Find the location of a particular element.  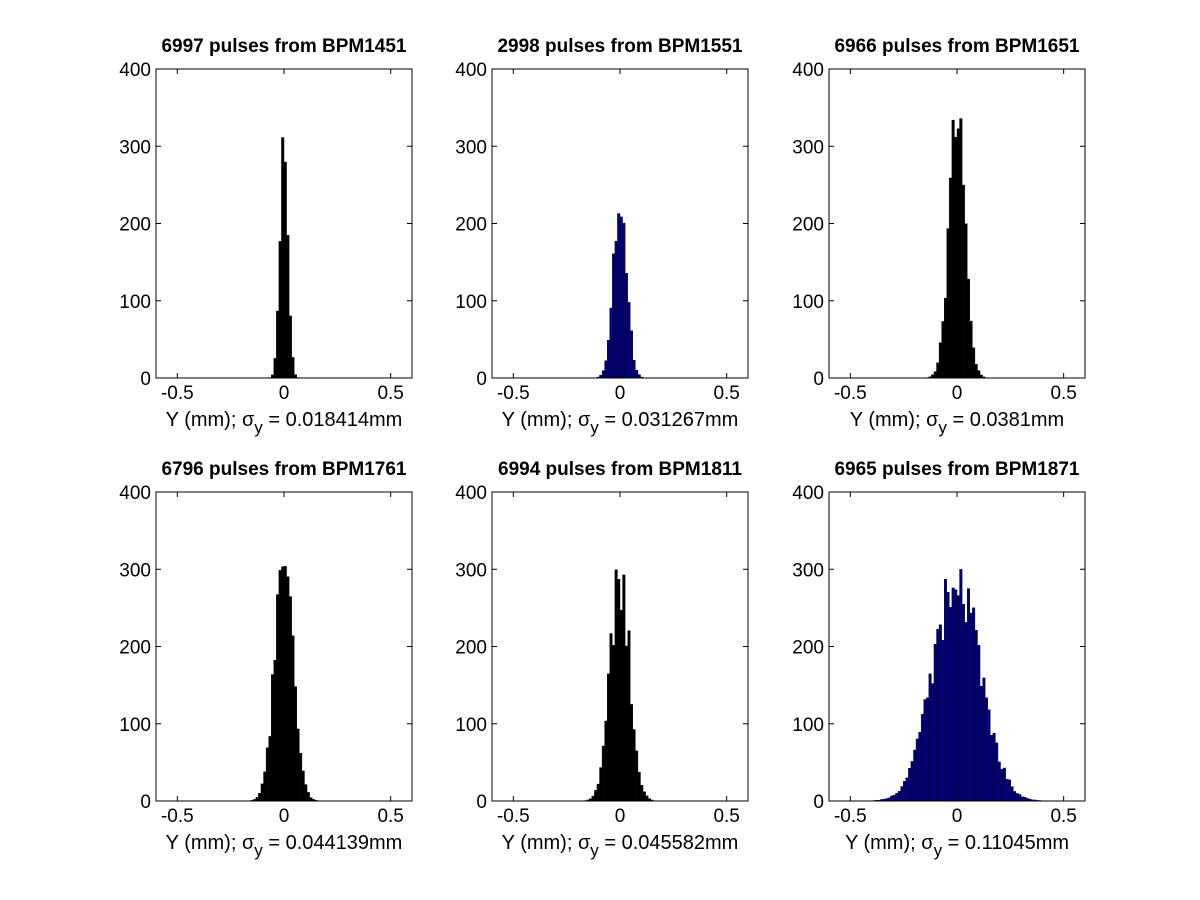

chart-title: 2998 pulses from BPM1551 is located at coordinates (619, 46).